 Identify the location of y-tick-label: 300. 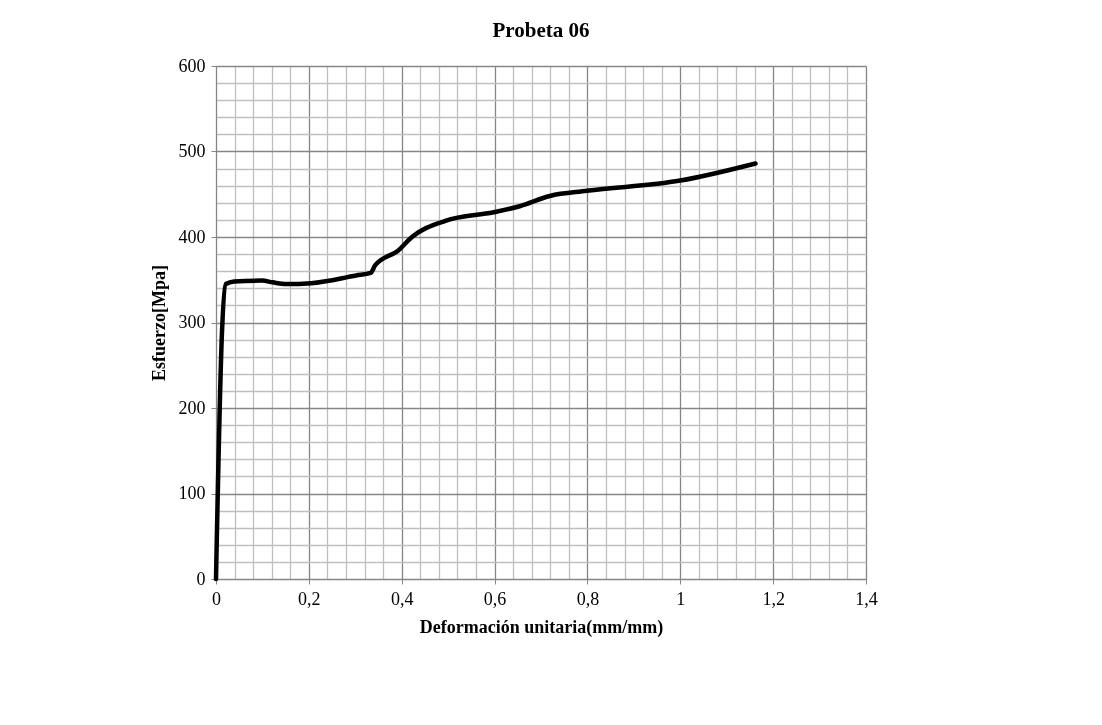
(192, 322).